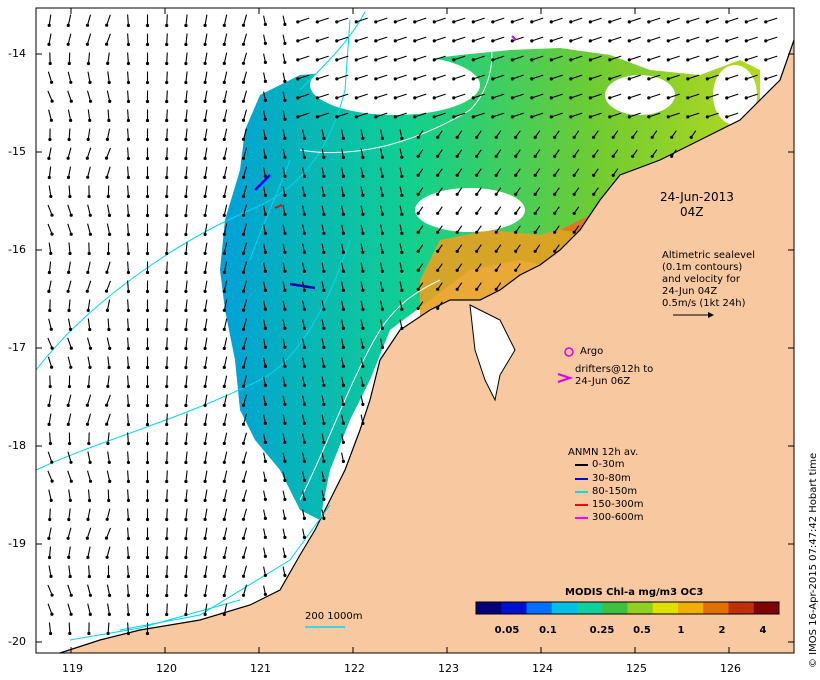 The height and width of the screenshot is (680, 820). Describe the element at coordinates (708, 255) in the screenshot. I see `altimetry-line: Altimetric sealevel` at that location.